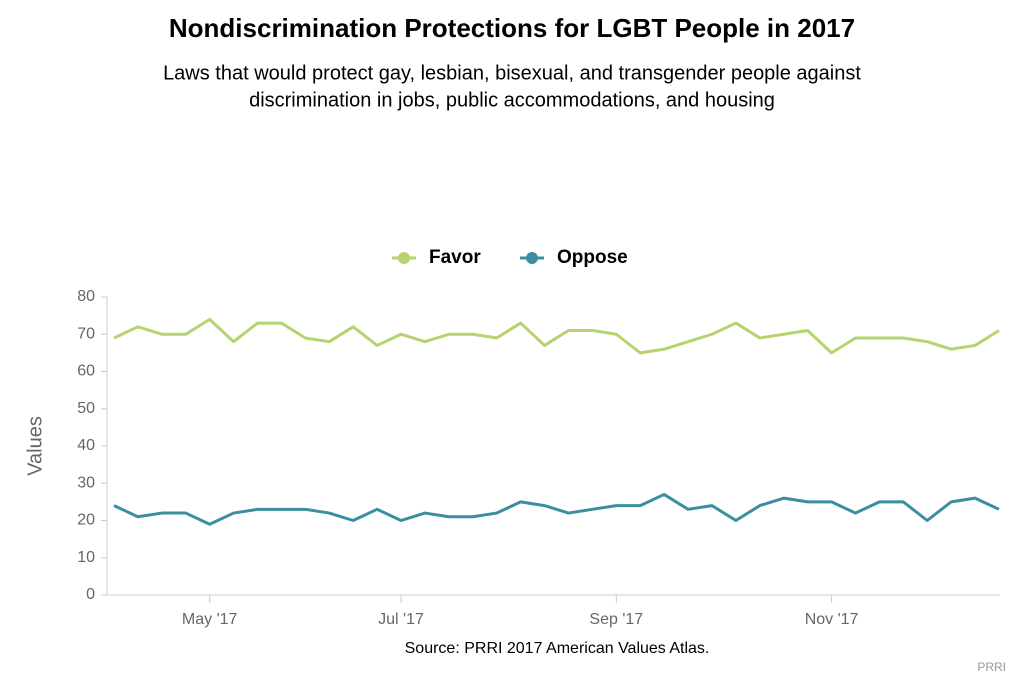 The height and width of the screenshot is (683, 1024). What do you see at coordinates (86, 333) in the screenshot?
I see `y-tick-label: 70` at bounding box center [86, 333].